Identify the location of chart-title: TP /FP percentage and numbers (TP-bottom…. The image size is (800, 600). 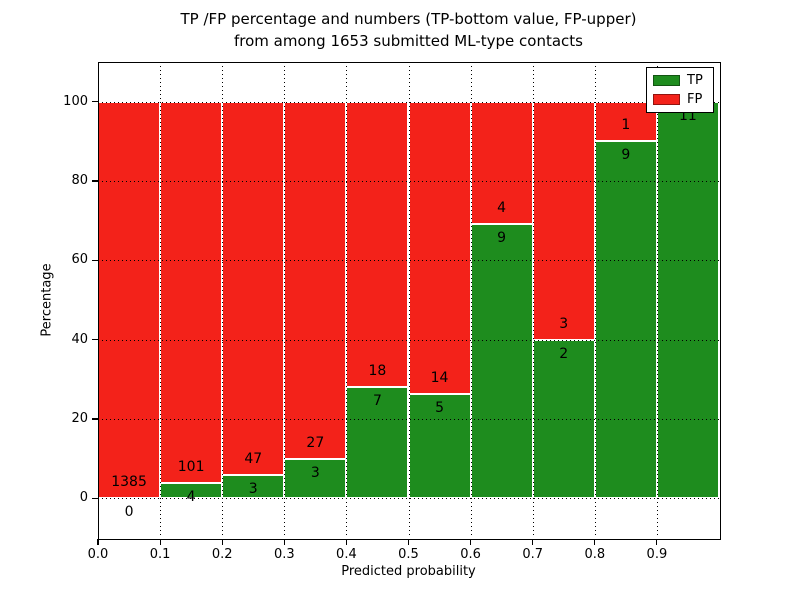
(408, 30).